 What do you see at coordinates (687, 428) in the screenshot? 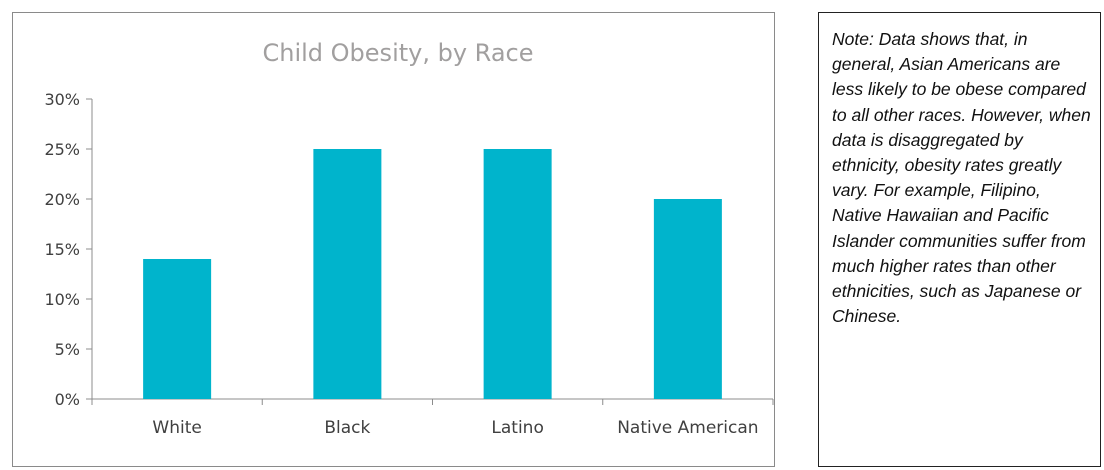
I see `x-category-label: Native American` at bounding box center [687, 428].